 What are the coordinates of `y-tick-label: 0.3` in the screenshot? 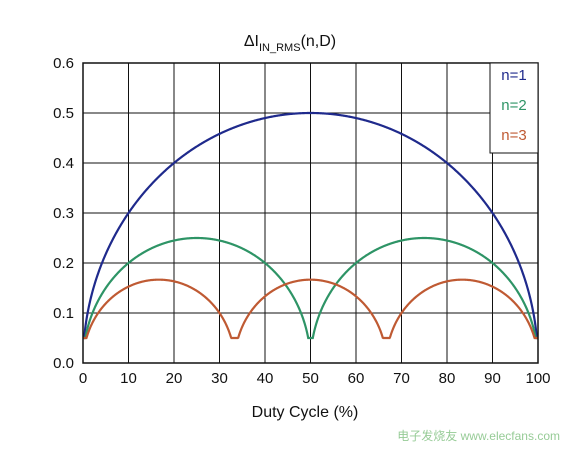 It's located at (63, 213).